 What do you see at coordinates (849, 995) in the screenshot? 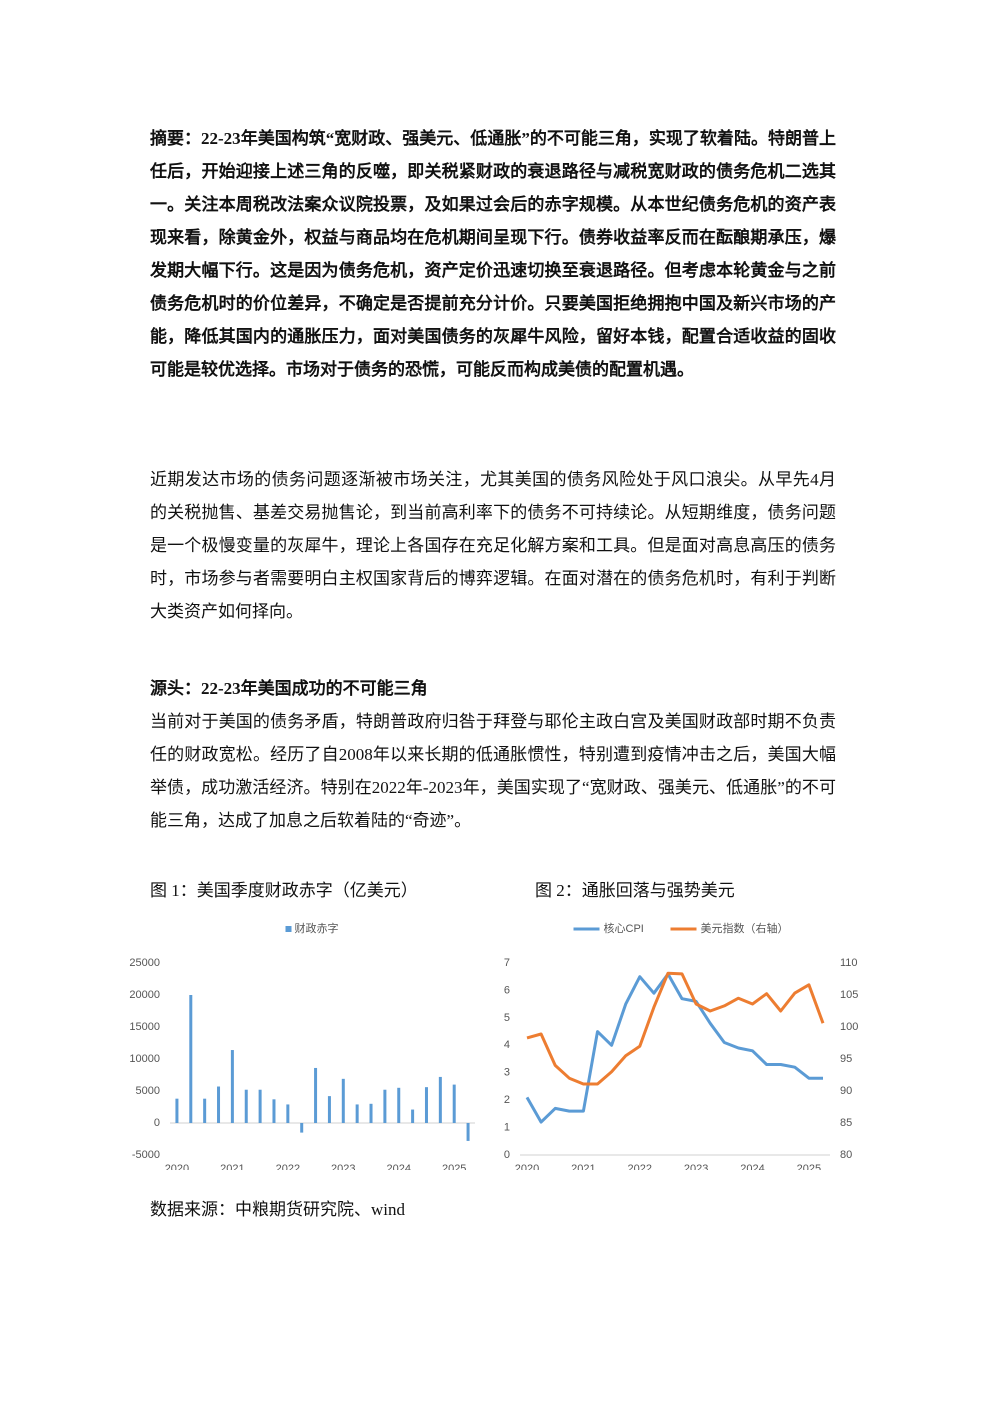
I see `y2-tick-label: 105` at bounding box center [849, 995].